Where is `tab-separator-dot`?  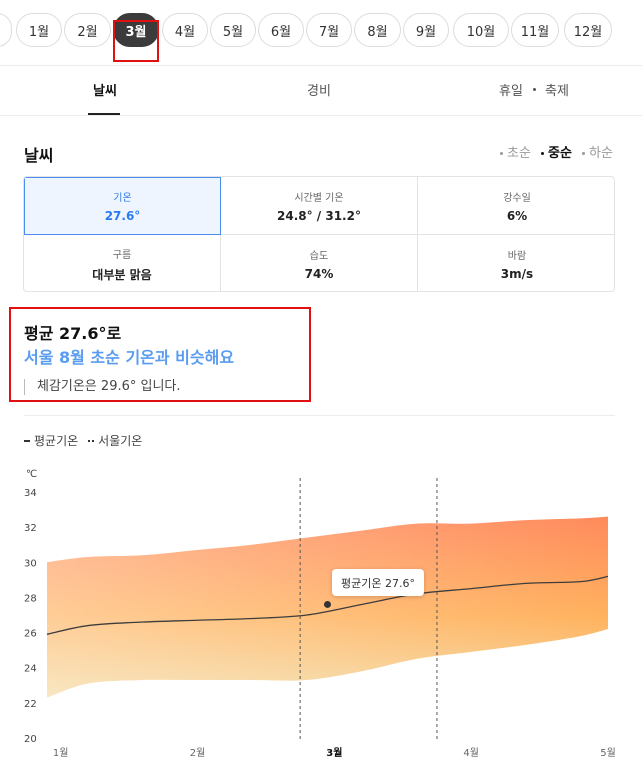 tab-separator-dot is located at coordinates (534, 89).